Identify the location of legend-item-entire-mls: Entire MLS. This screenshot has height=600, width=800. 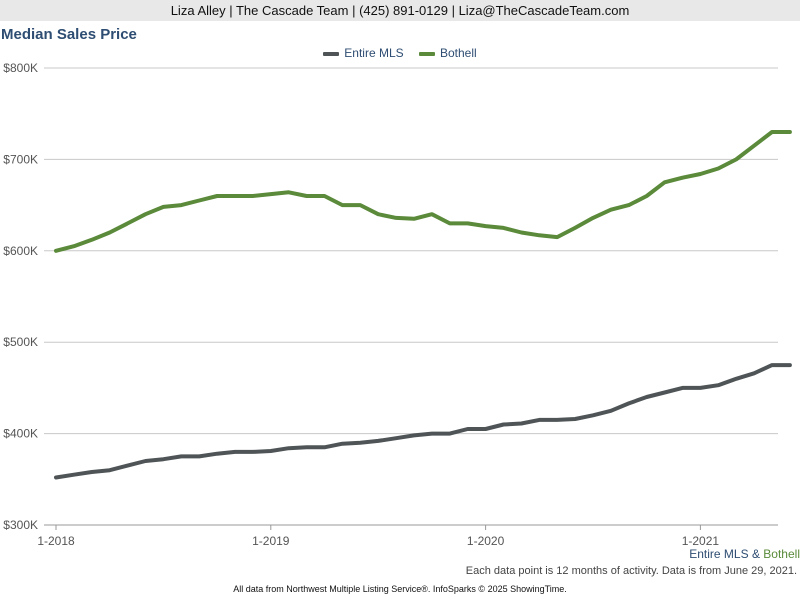
(363, 53).